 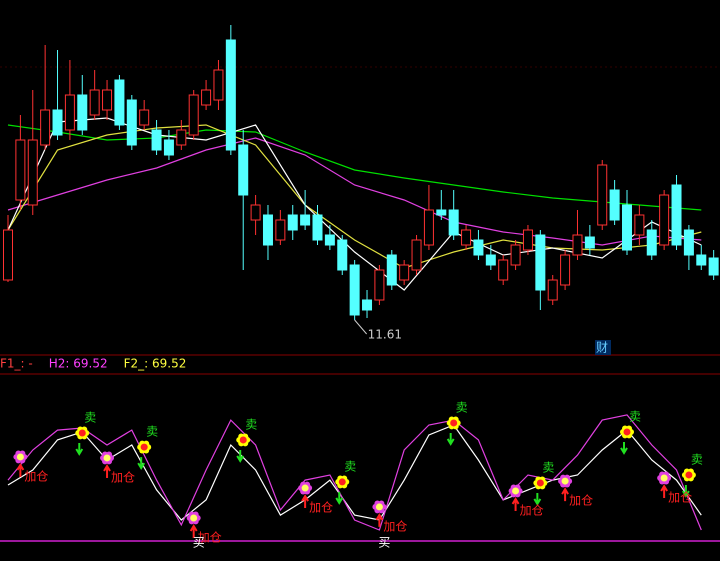 I want to click on status-text: H2: 69.52, so click(x=78, y=364).